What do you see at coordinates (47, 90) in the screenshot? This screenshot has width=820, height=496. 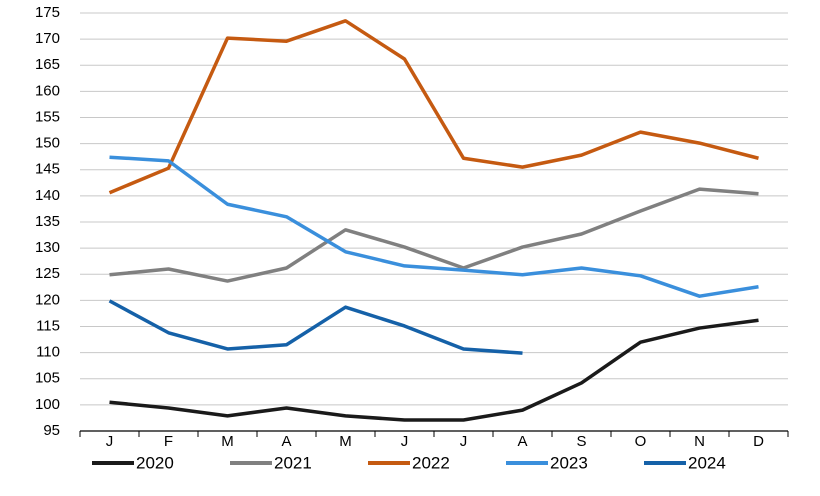 I see `y-tick-label: 160` at bounding box center [47, 90].